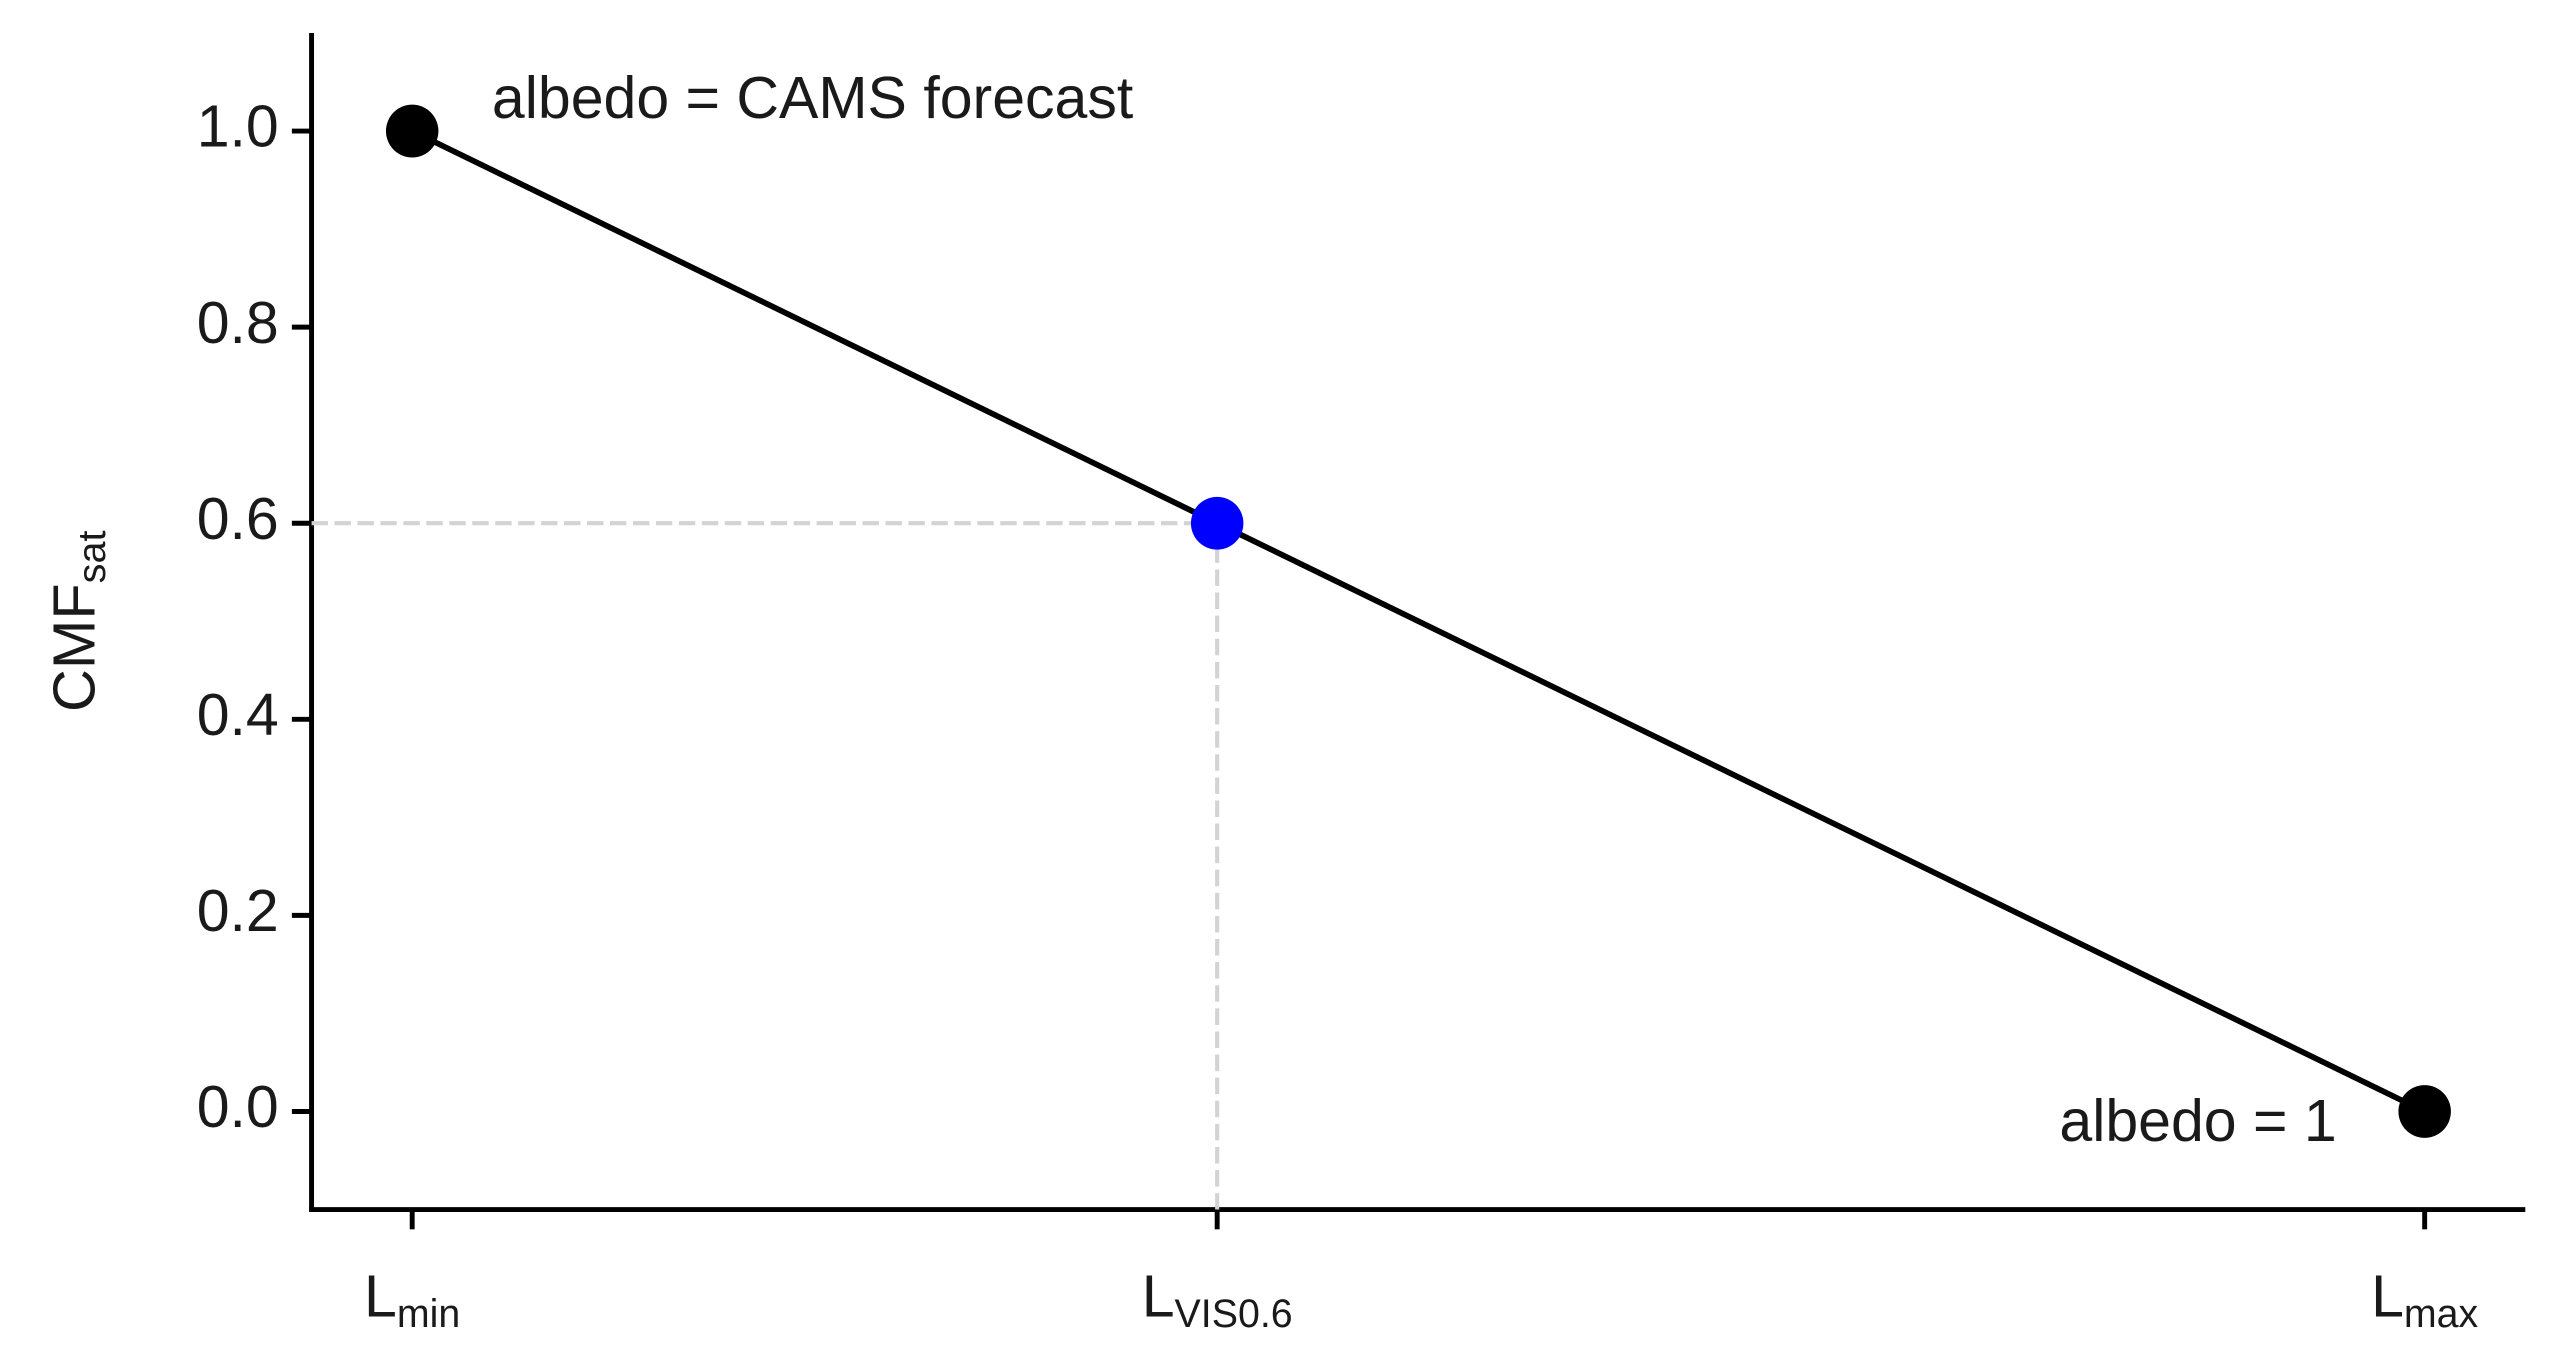  I want to click on y-tick-label: 0.6, so click(238, 518).